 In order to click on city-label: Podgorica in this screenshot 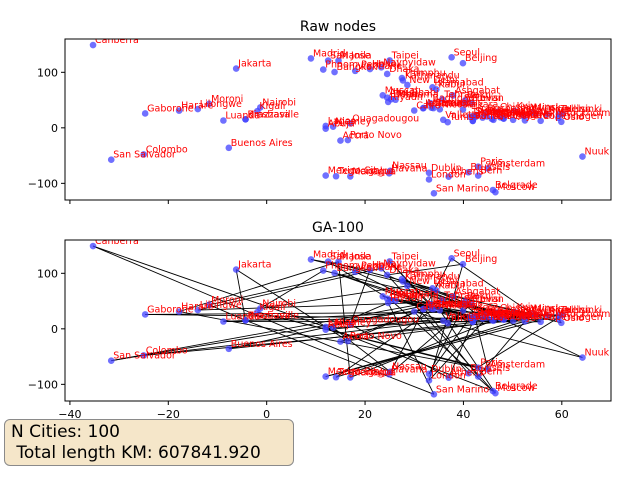, I will do `click(500, 313)`.